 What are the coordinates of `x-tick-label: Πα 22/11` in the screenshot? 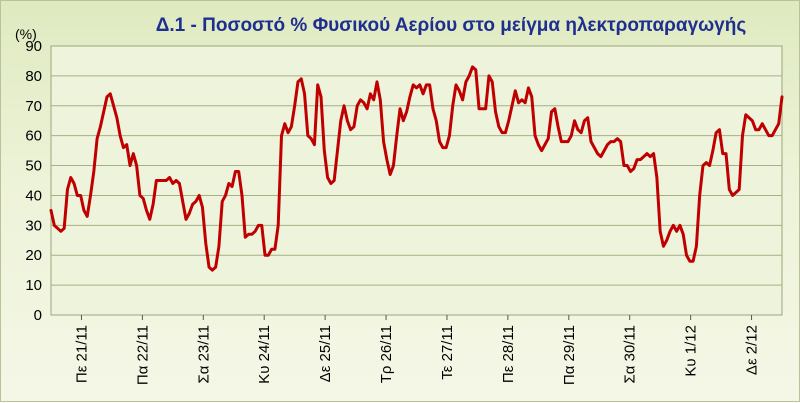 It's located at (142, 355).